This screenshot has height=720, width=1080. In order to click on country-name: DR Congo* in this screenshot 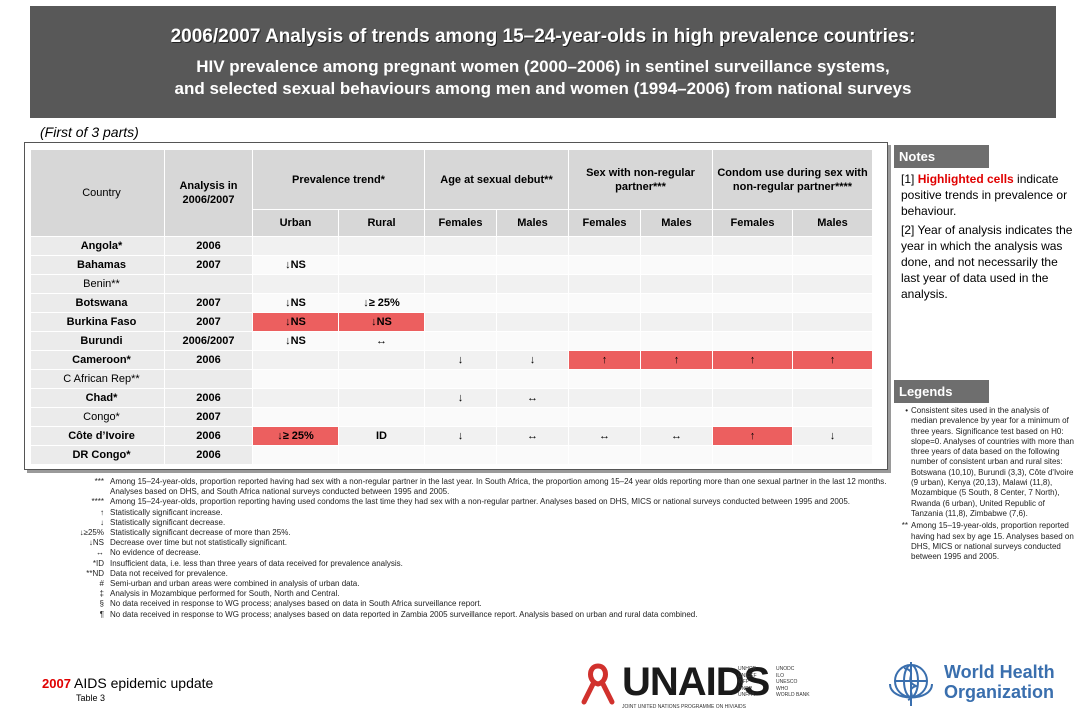, I will do `click(97, 455)`.